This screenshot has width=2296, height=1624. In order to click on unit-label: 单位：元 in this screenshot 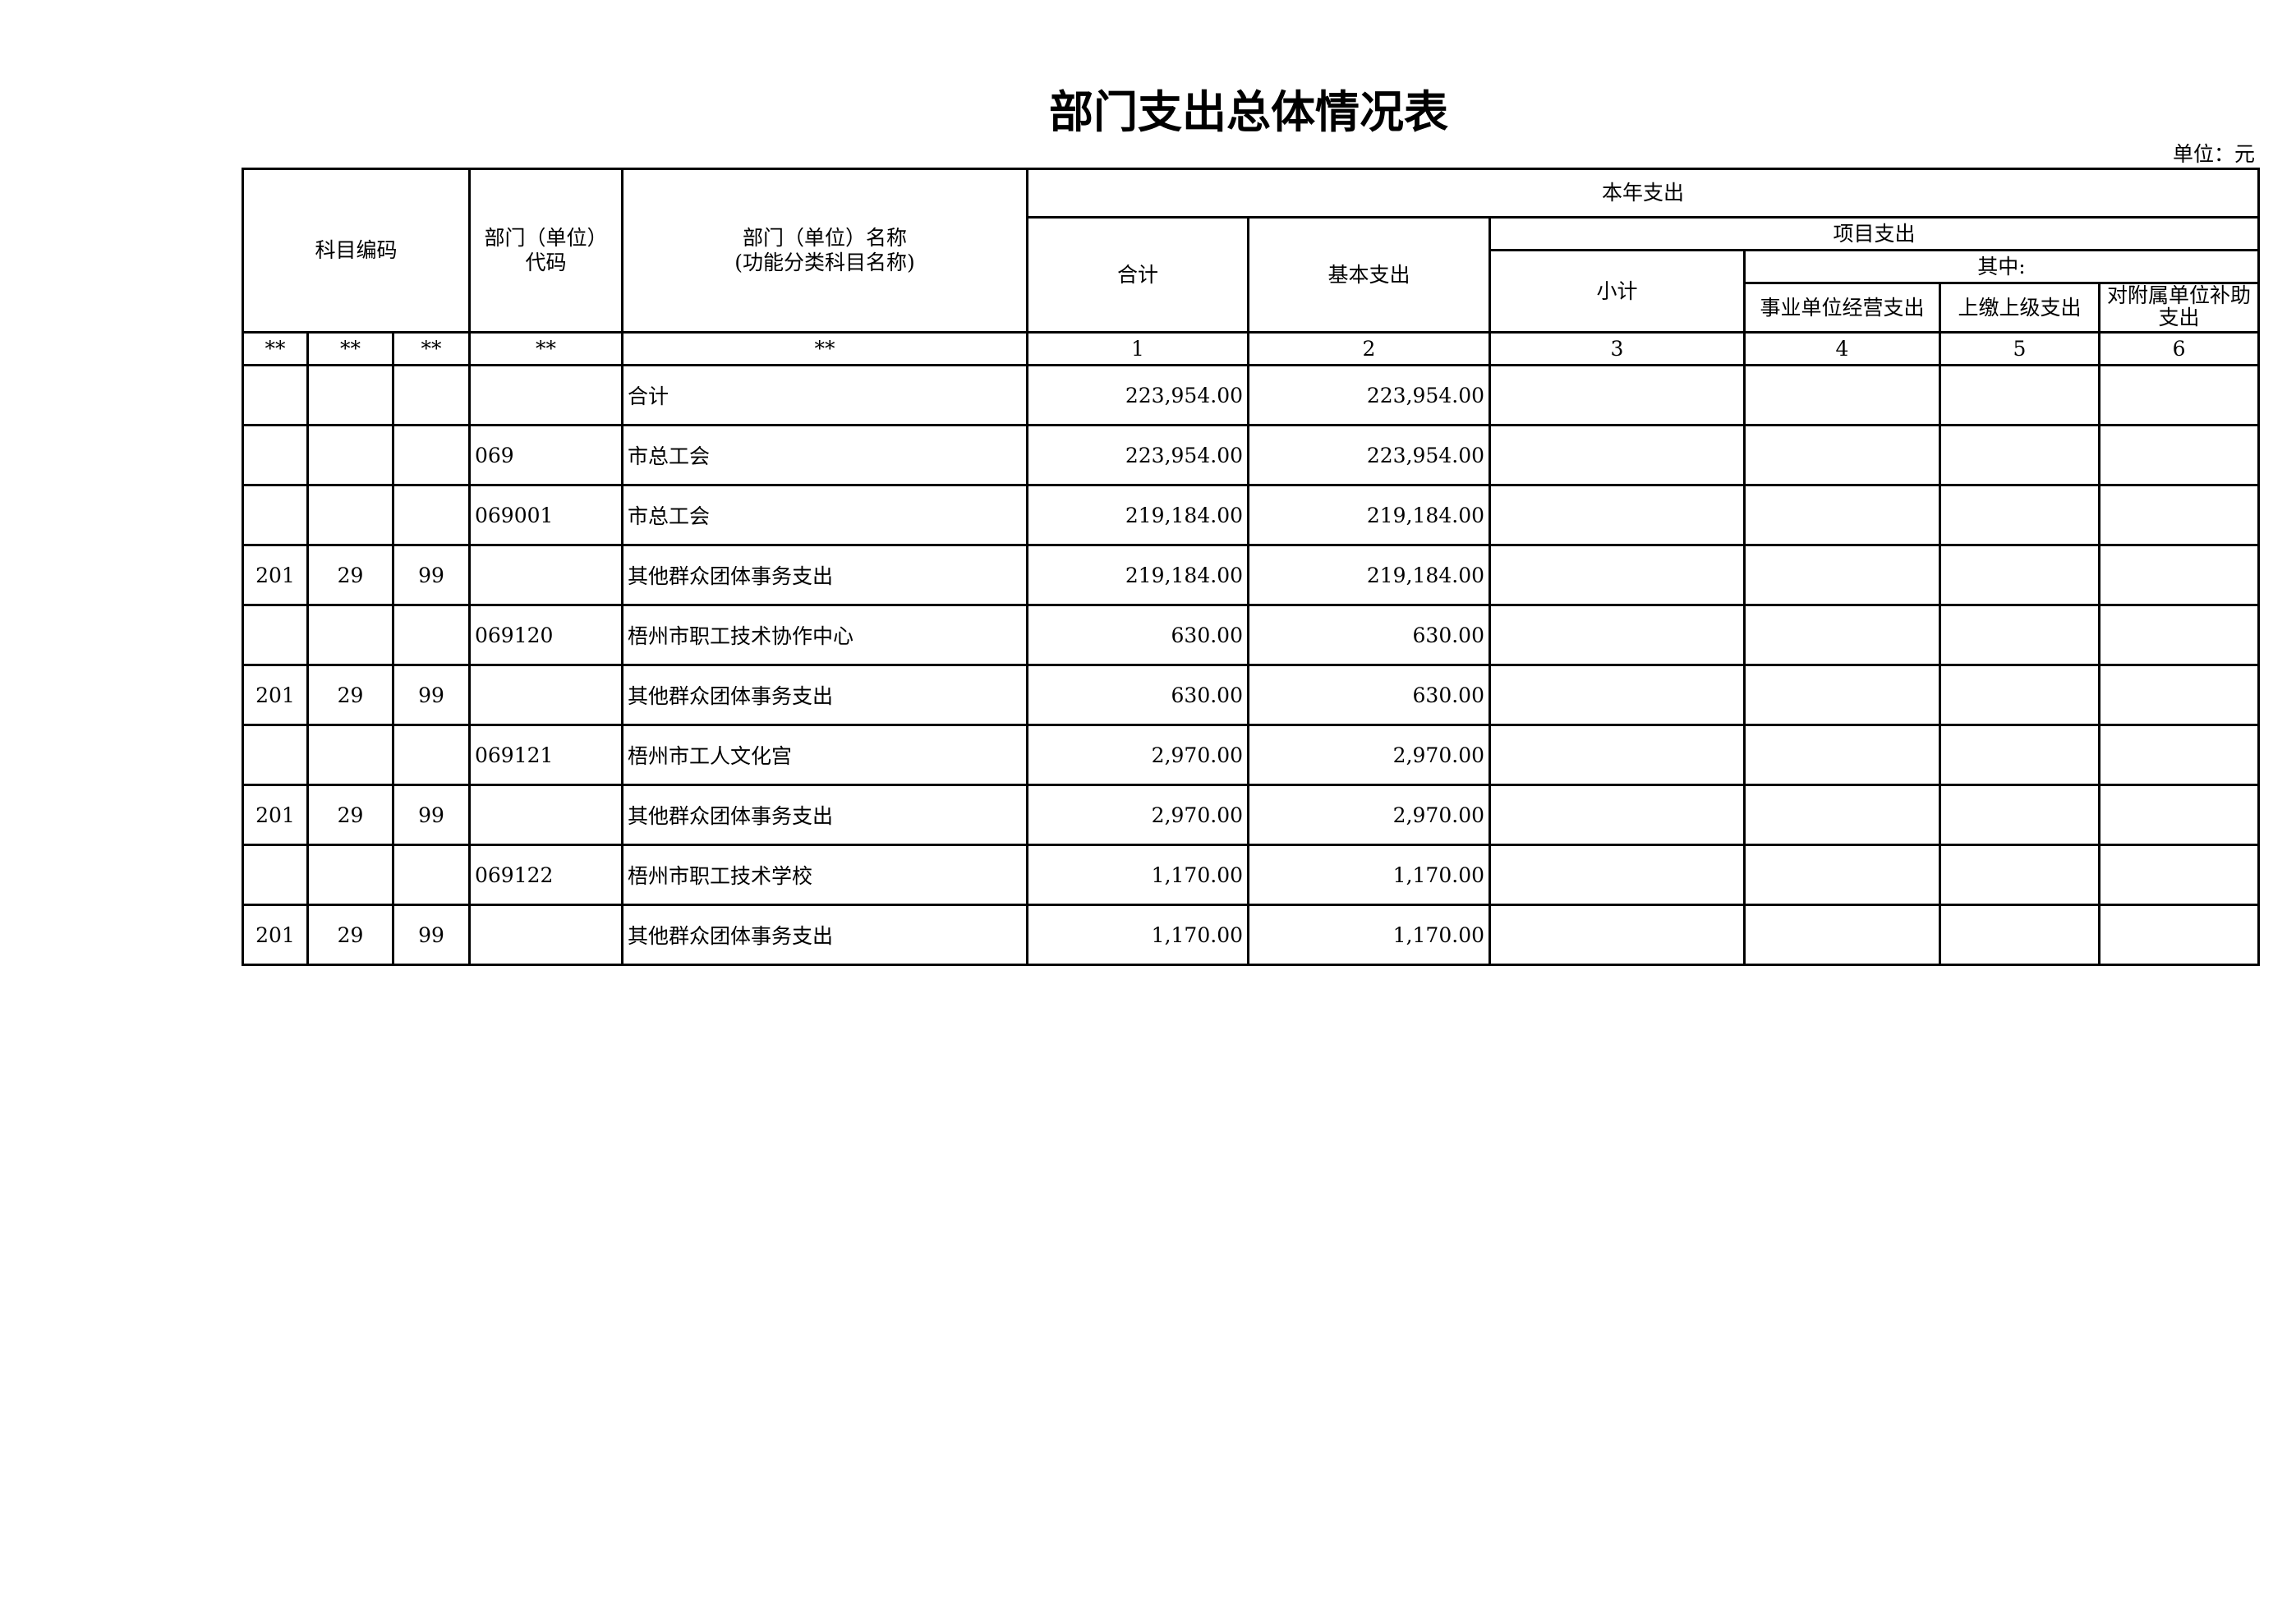, I will do `click(2213, 154)`.